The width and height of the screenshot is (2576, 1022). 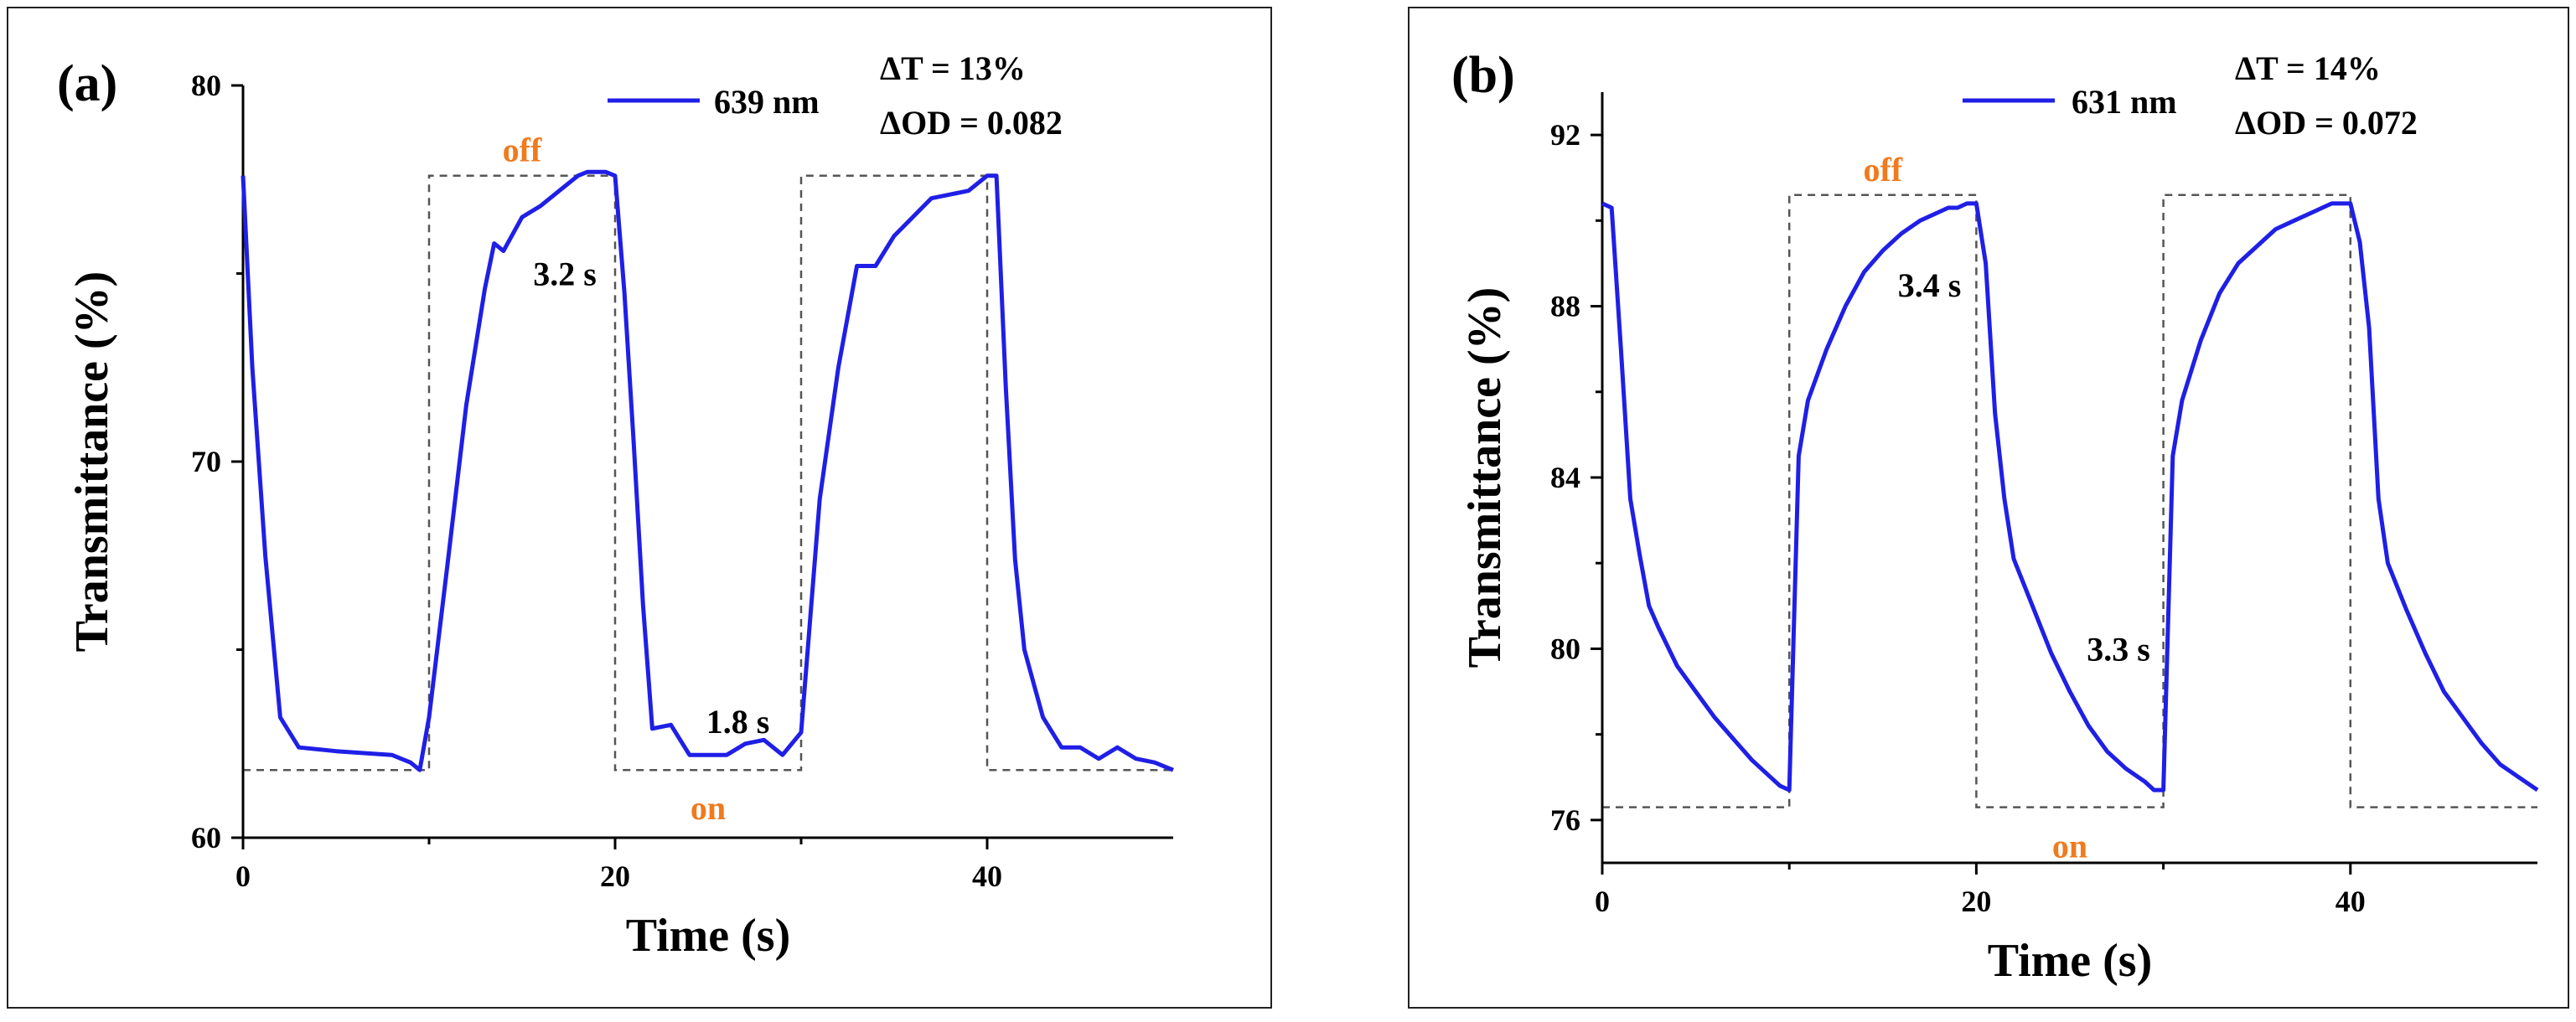 I want to click on y-tick-label: 76, so click(x=1565, y=820).